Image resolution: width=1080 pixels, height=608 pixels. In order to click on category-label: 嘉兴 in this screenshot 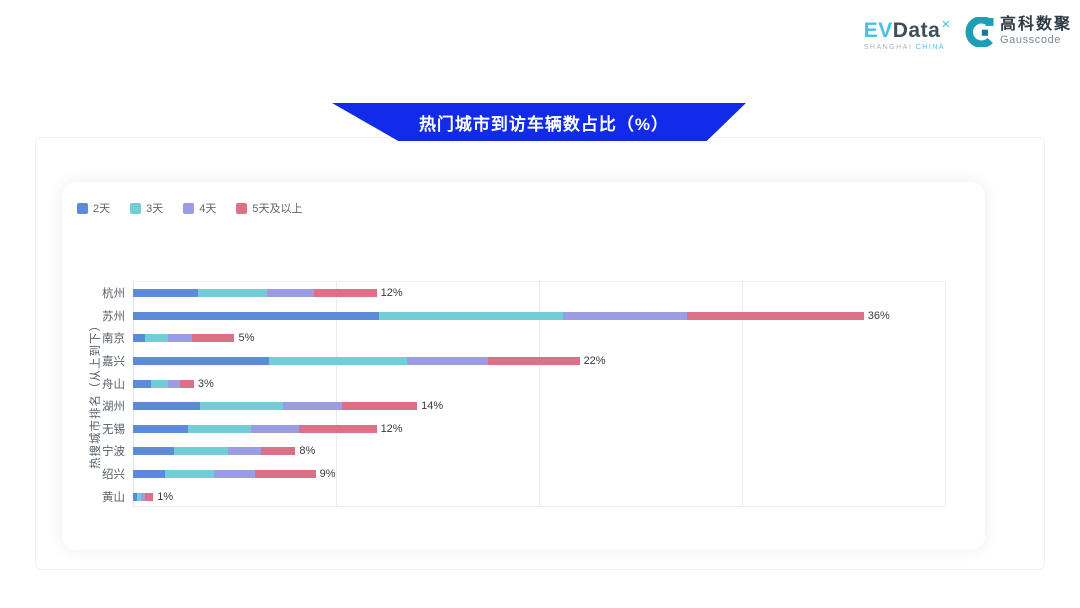, I will do `click(113, 362)`.